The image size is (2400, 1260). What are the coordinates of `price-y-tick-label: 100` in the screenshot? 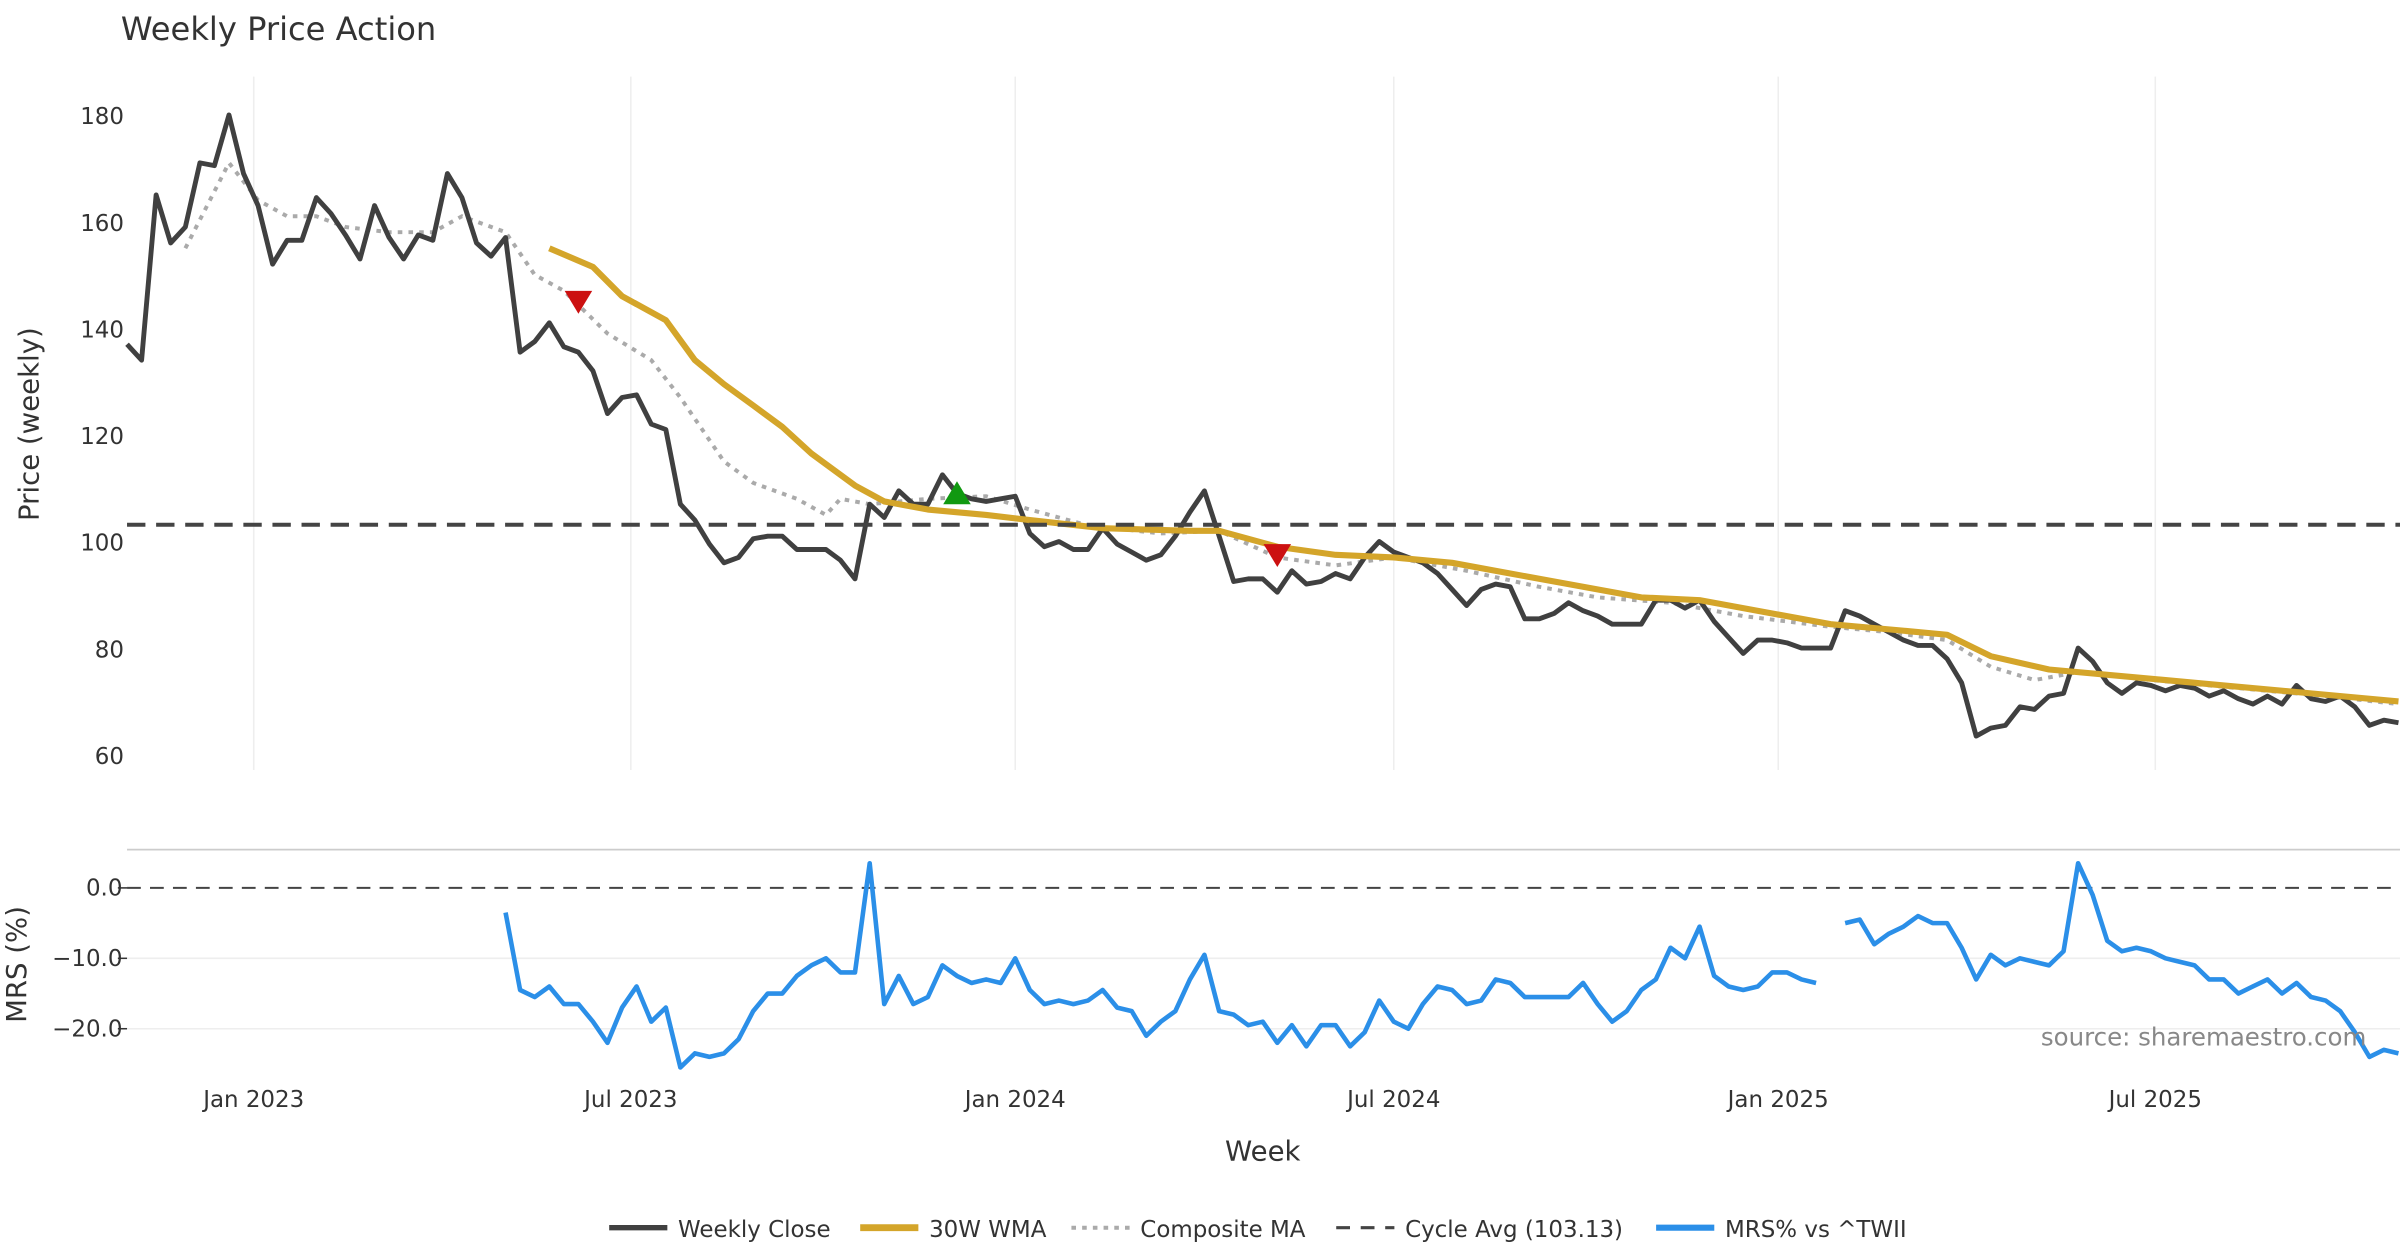 It's located at (102, 544).